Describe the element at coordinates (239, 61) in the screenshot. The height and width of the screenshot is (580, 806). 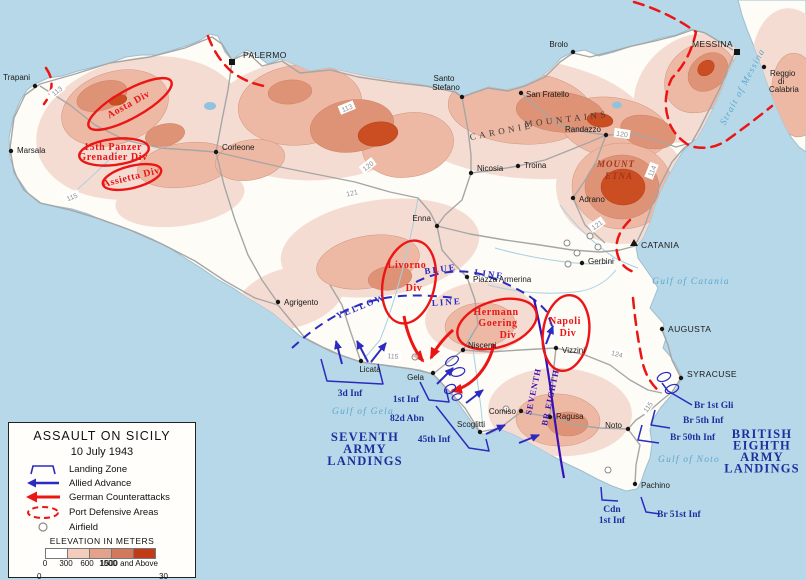
I see `palermo-defenses` at that location.